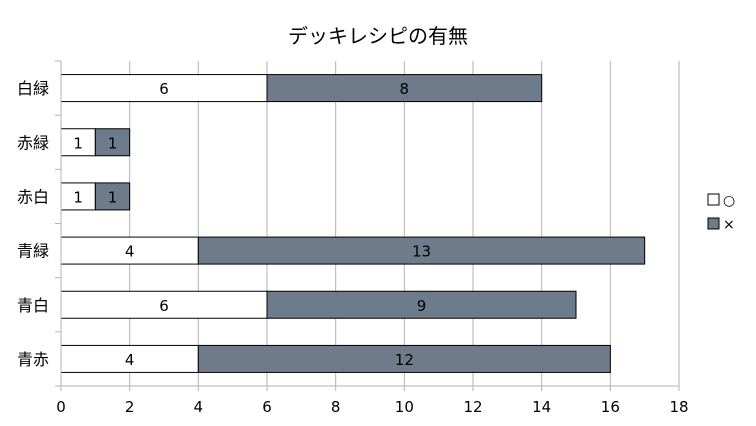 This screenshot has width=756, height=426. What do you see at coordinates (199, 407) in the screenshot?
I see `x-tick-label: 4` at bounding box center [199, 407].